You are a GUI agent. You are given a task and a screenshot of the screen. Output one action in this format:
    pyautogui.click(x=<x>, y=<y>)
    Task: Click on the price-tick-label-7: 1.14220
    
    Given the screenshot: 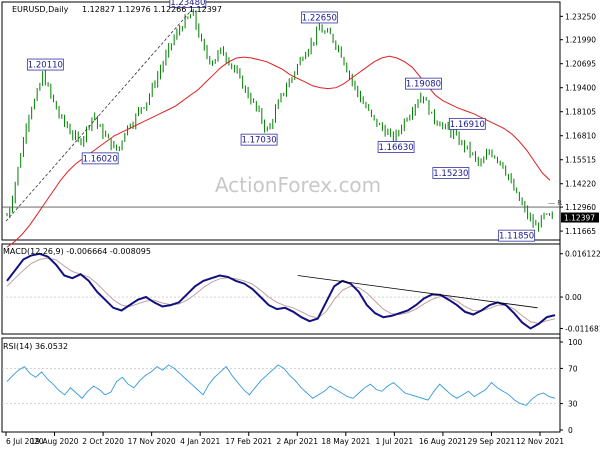 What is the action you would take?
    pyautogui.click(x=580, y=184)
    